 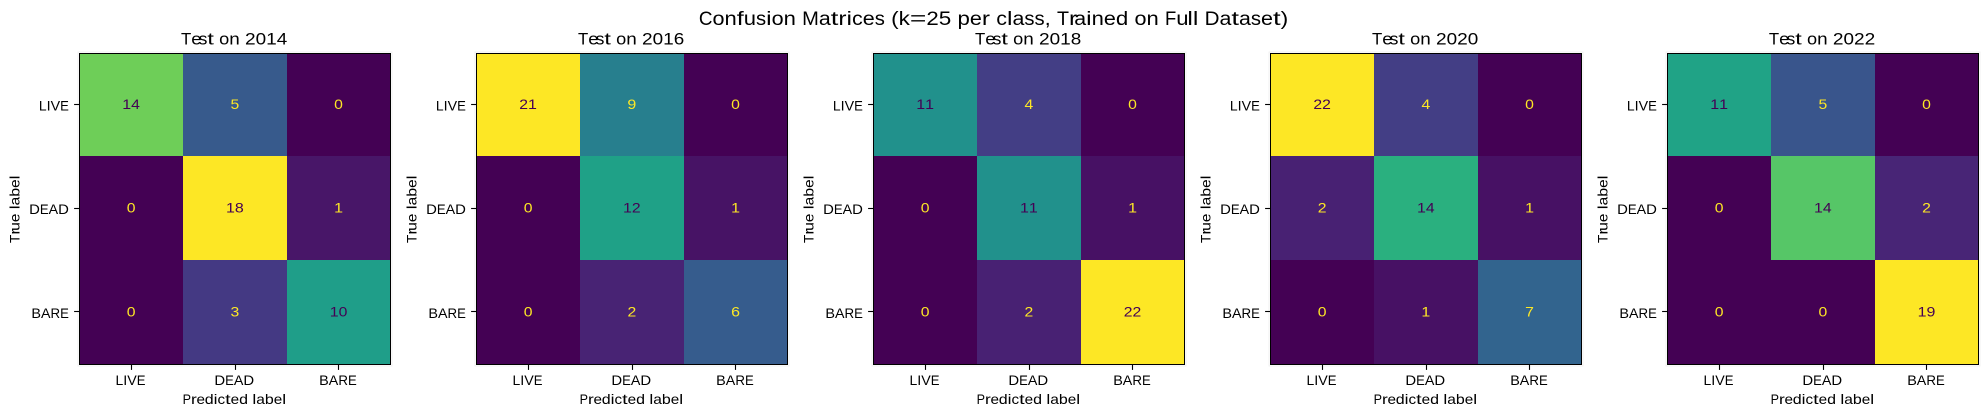 What do you see at coordinates (964, 19) in the screenshot?
I see `svg-text: p` at bounding box center [964, 19].